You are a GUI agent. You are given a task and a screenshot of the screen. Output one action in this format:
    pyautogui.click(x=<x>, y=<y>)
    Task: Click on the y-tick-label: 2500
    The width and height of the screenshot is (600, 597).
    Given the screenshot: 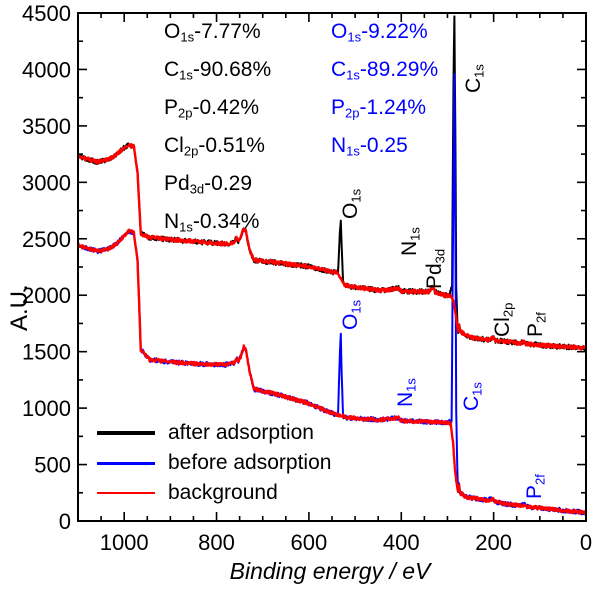 What is the action you would take?
    pyautogui.click(x=46, y=239)
    